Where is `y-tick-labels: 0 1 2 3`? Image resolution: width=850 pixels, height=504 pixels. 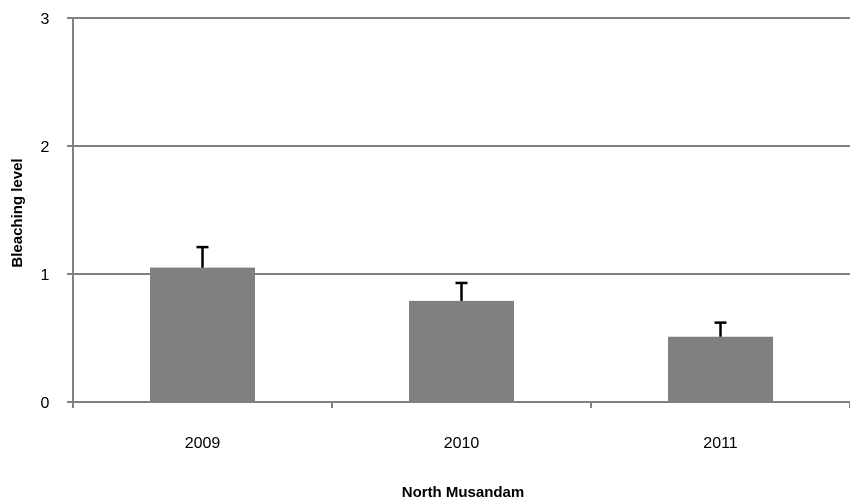 y-tick-labels: 0 1 2 3 is located at coordinates (45, 211).